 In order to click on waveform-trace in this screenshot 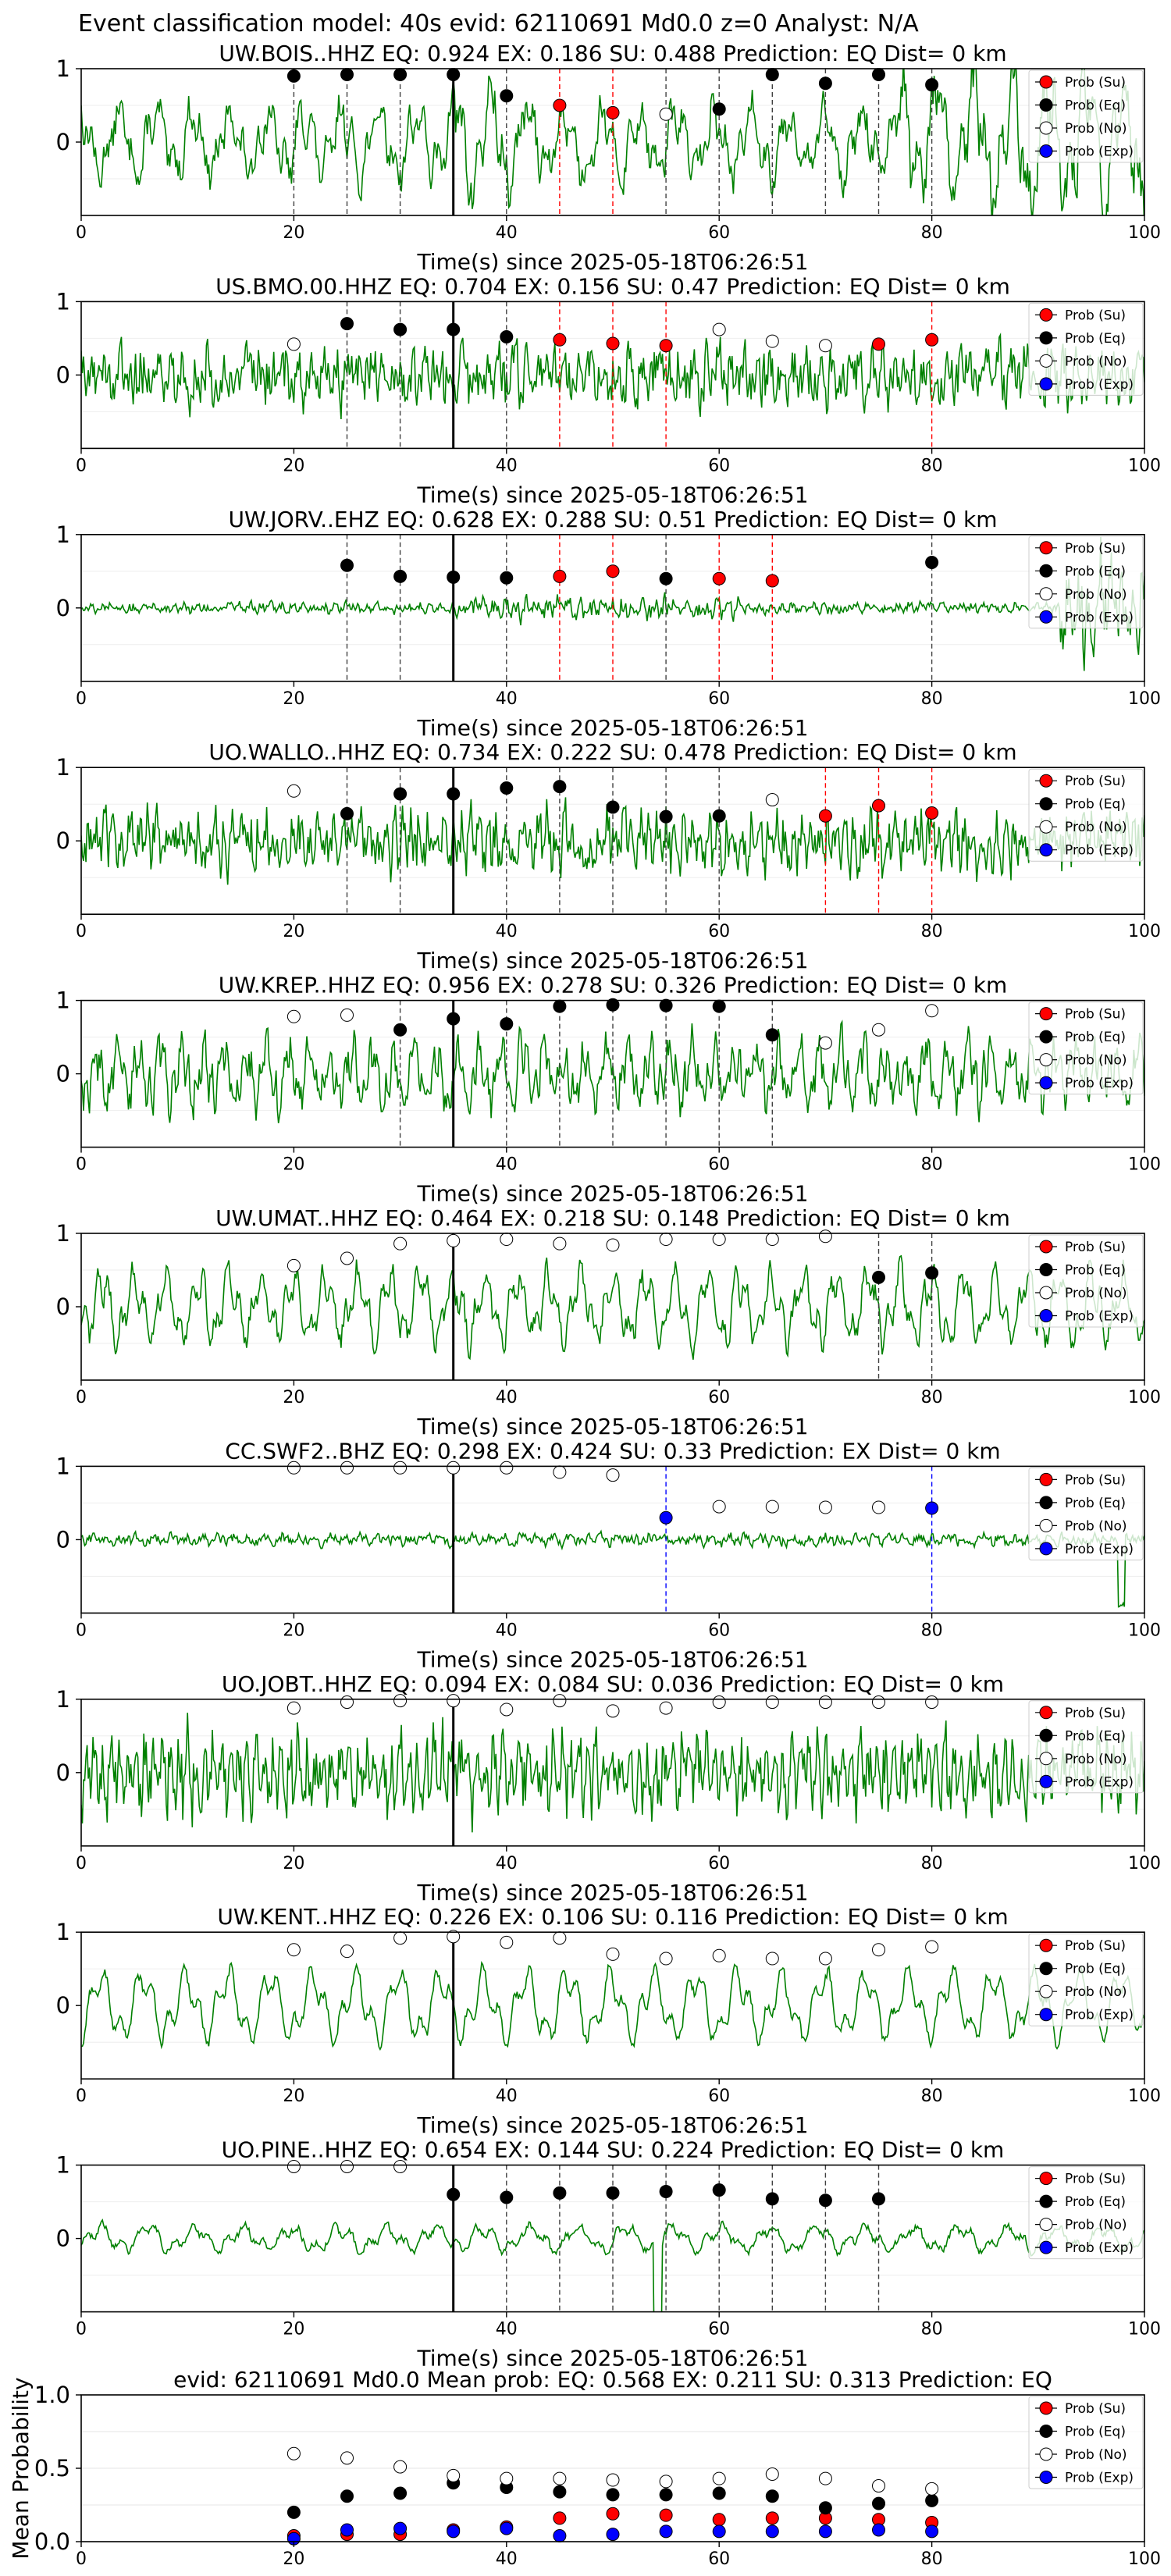, I will do `click(612, 142)`.